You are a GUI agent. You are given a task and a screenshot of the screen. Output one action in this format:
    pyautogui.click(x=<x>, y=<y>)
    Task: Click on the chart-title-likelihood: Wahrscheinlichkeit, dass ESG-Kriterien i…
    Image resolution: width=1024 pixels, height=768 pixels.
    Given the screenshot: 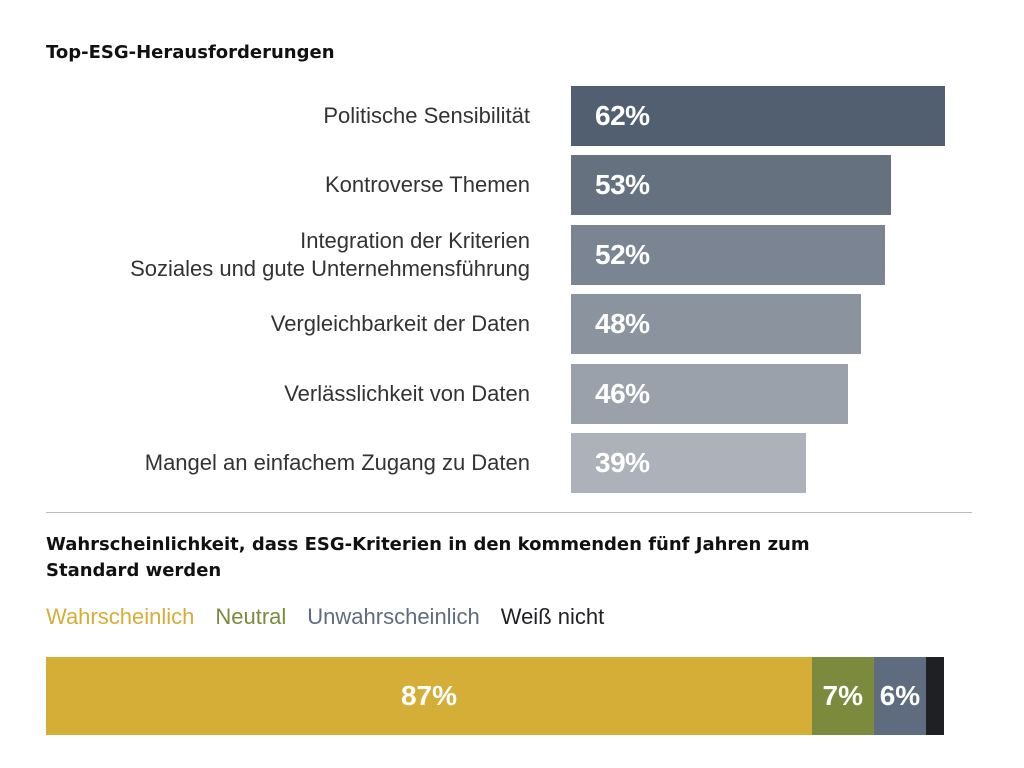 What is the action you would take?
    pyautogui.click(x=428, y=557)
    